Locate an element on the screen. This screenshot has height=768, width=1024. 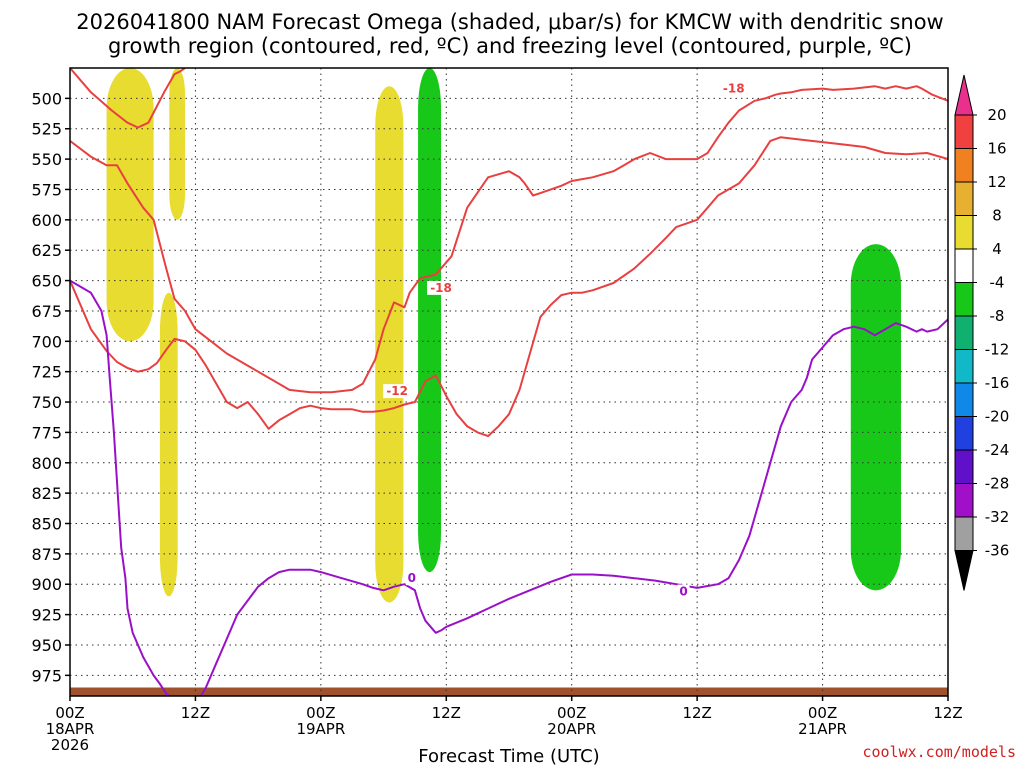
terrain-strip is located at coordinates (509, 691).